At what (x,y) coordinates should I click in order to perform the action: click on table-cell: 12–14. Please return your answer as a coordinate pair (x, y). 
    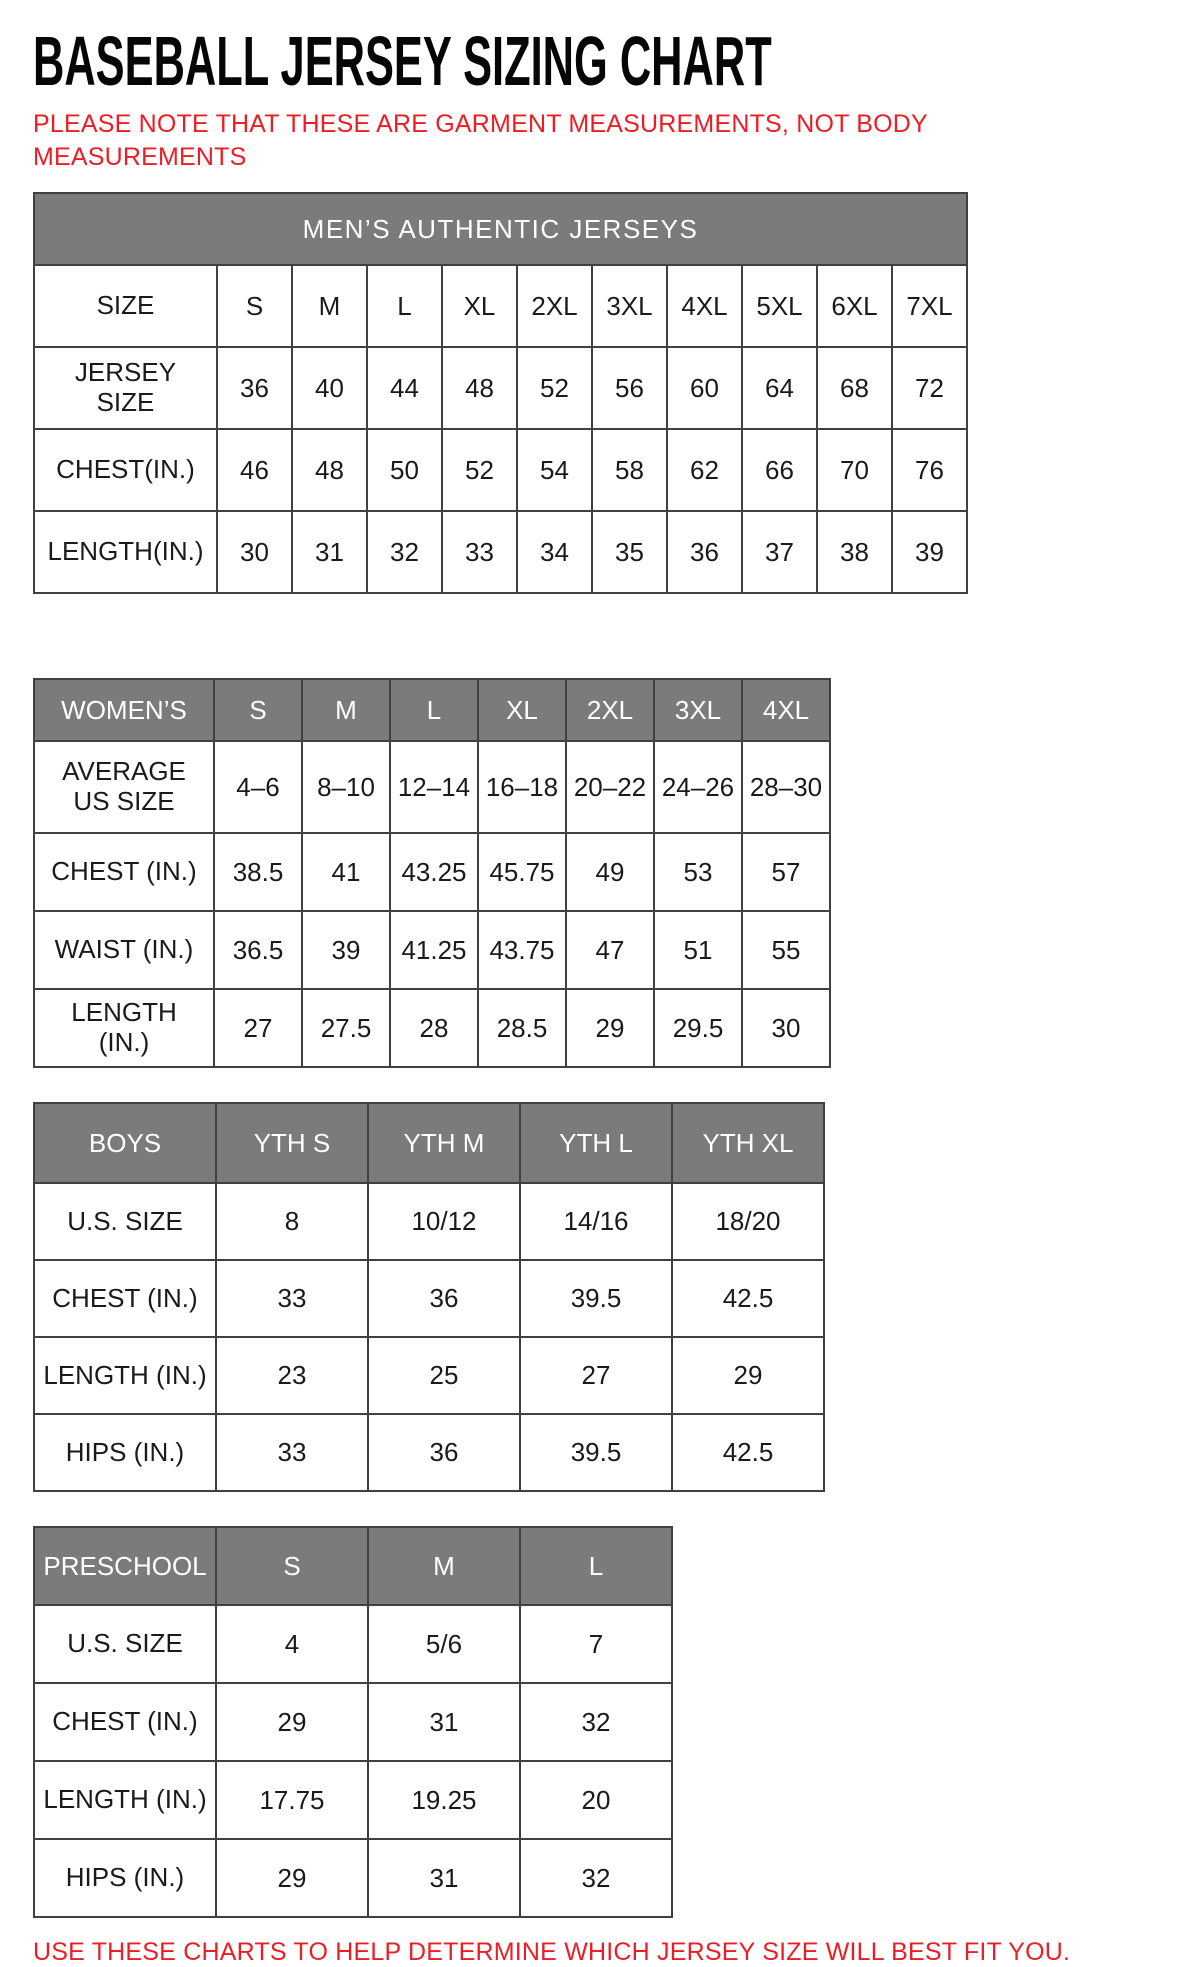
    Looking at the image, I should click on (434, 787).